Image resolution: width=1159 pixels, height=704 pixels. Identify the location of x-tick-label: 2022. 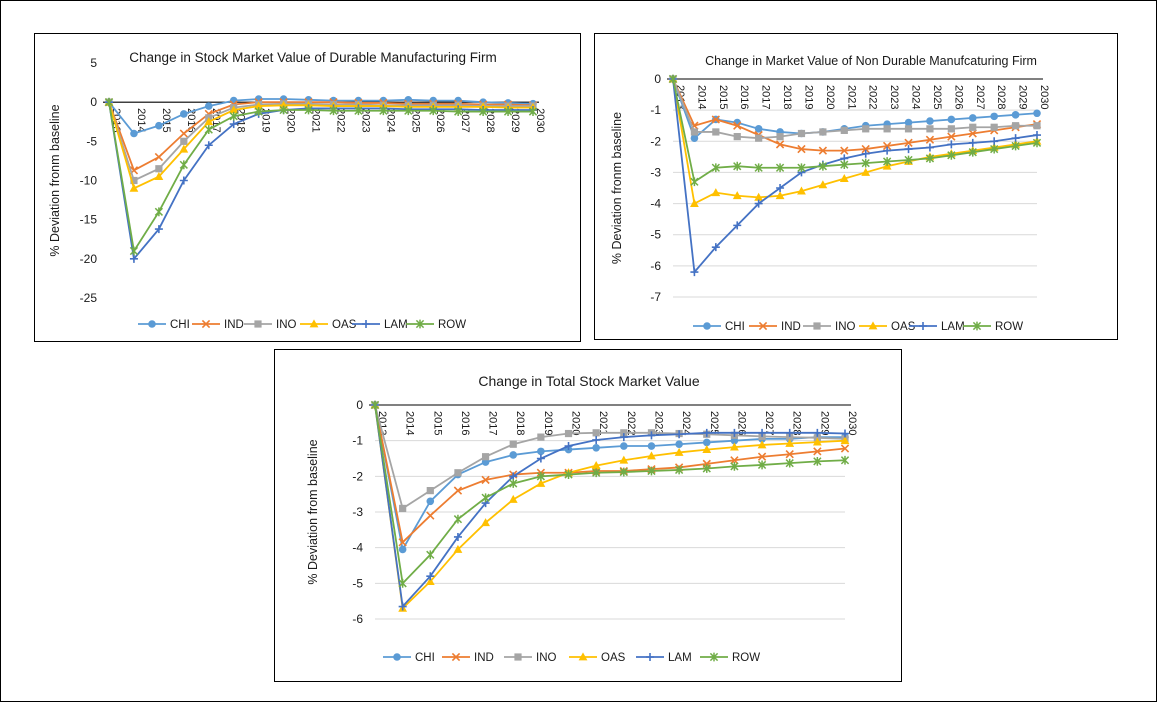
(340, 120).